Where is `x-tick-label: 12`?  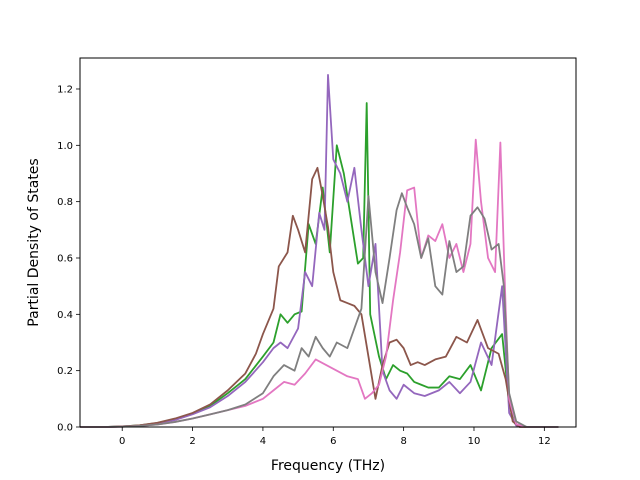
x-tick-label: 12 is located at coordinates (544, 441).